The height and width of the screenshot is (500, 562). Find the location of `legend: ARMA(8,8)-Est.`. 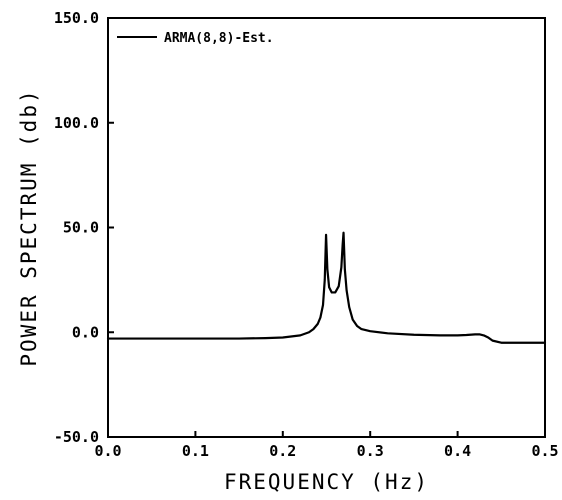

legend: ARMA(8,8)-Est. is located at coordinates (195, 38).